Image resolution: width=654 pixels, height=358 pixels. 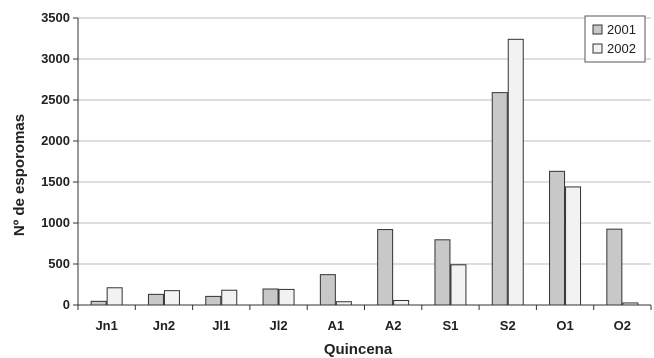 I want to click on bar-2002-O1, so click(x=573, y=246).